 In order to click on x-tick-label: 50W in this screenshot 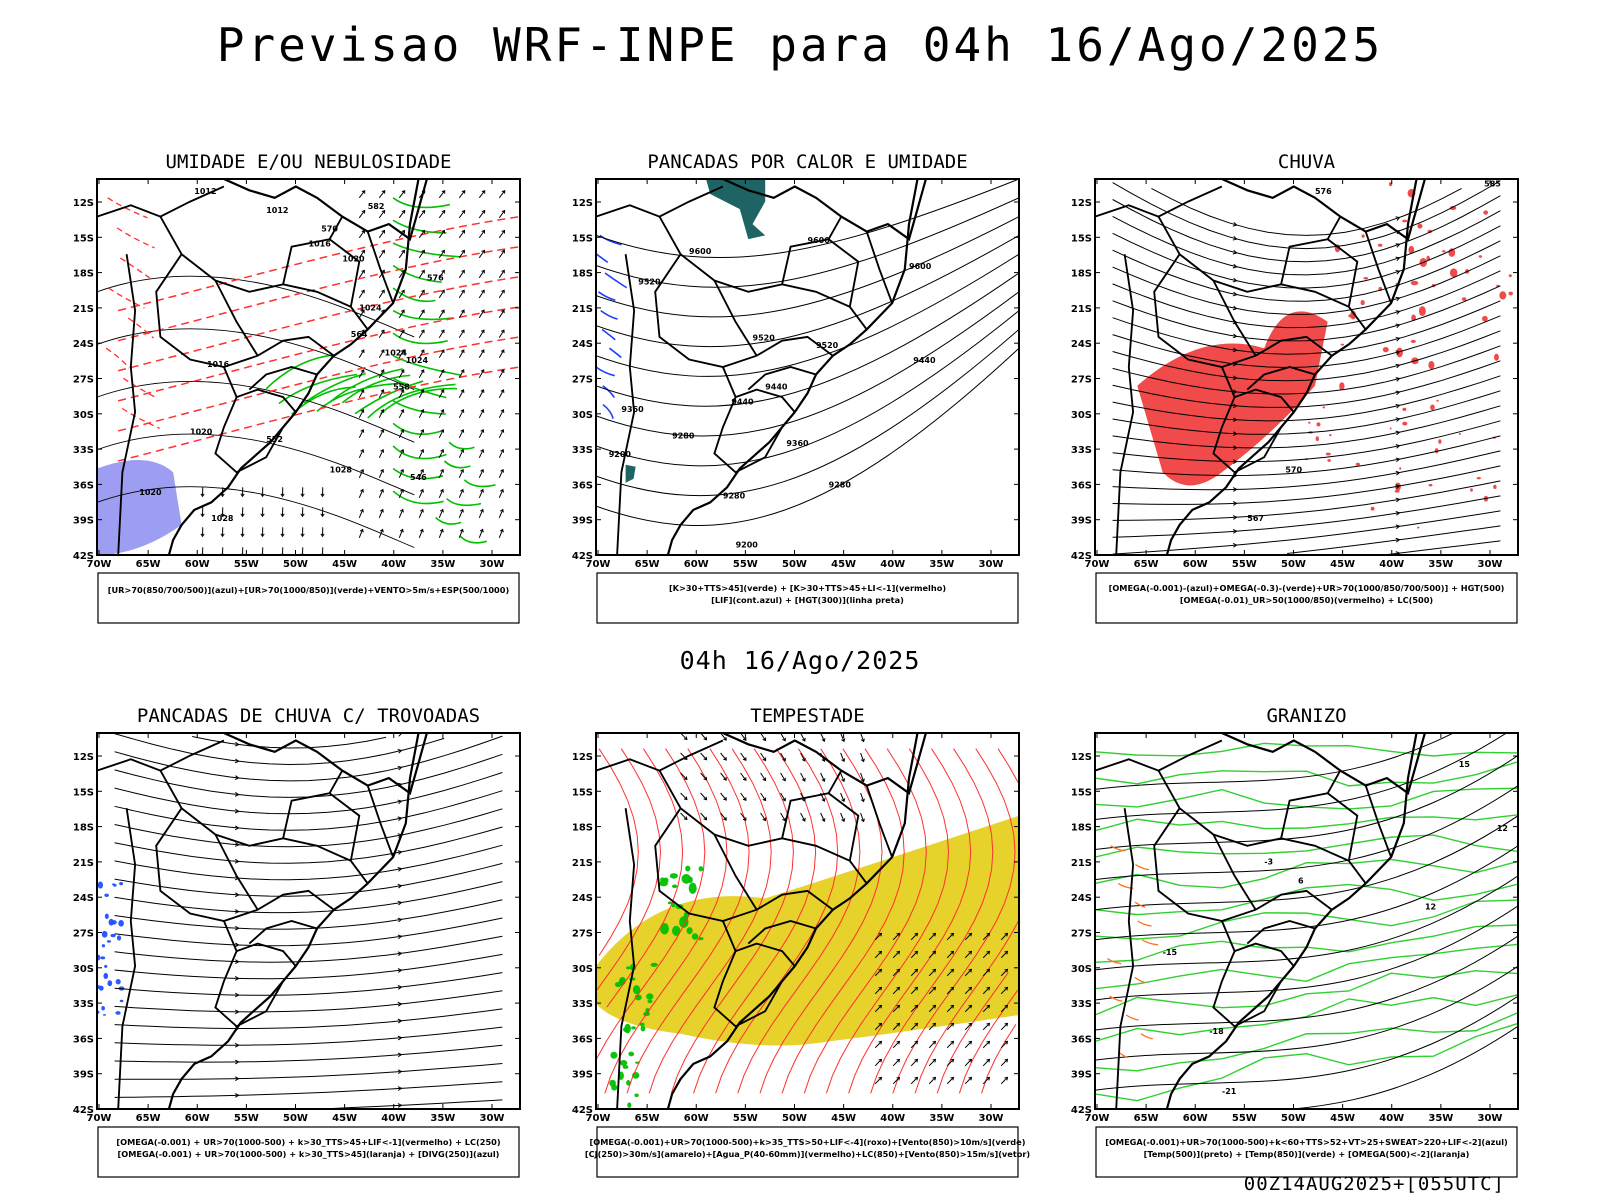, I will do `click(1293, 1118)`.